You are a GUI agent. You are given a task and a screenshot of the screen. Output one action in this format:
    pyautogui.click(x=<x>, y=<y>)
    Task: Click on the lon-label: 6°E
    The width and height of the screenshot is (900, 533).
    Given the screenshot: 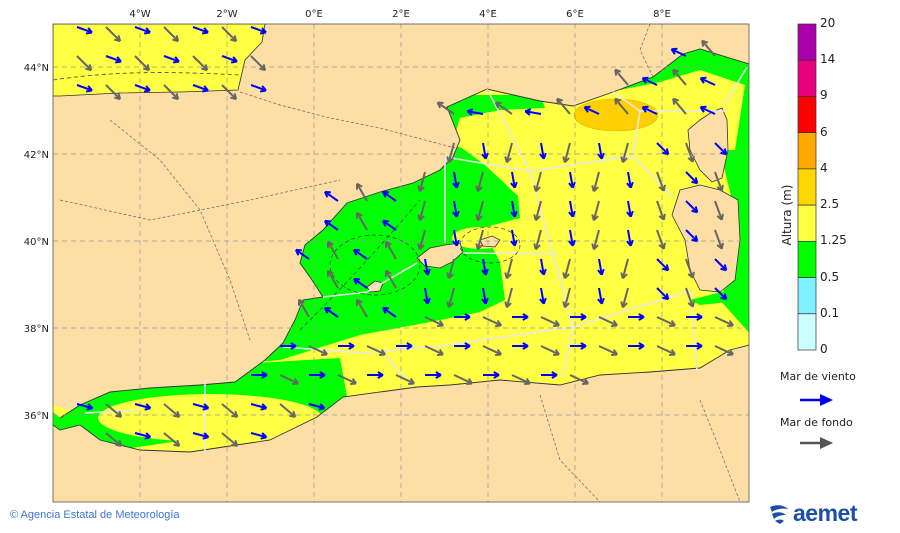 What is the action you would take?
    pyautogui.click(x=575, y=14)
    